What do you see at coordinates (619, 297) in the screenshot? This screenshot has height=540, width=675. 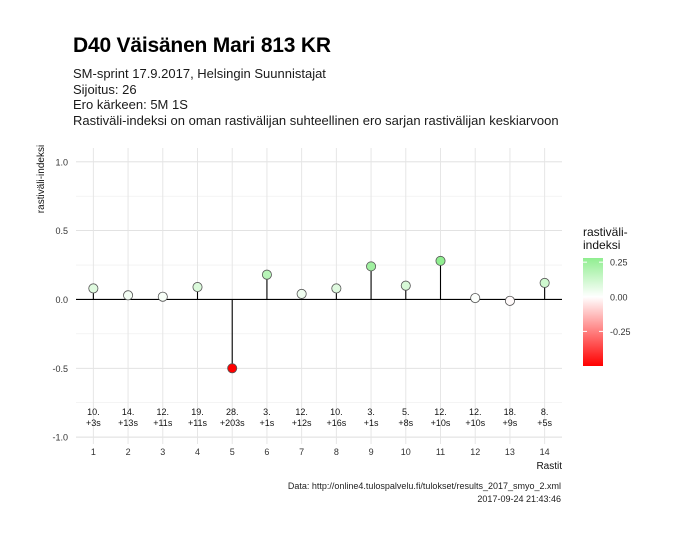 I see `legend-tick-label: 0.00` at bounding box center [619, 297].